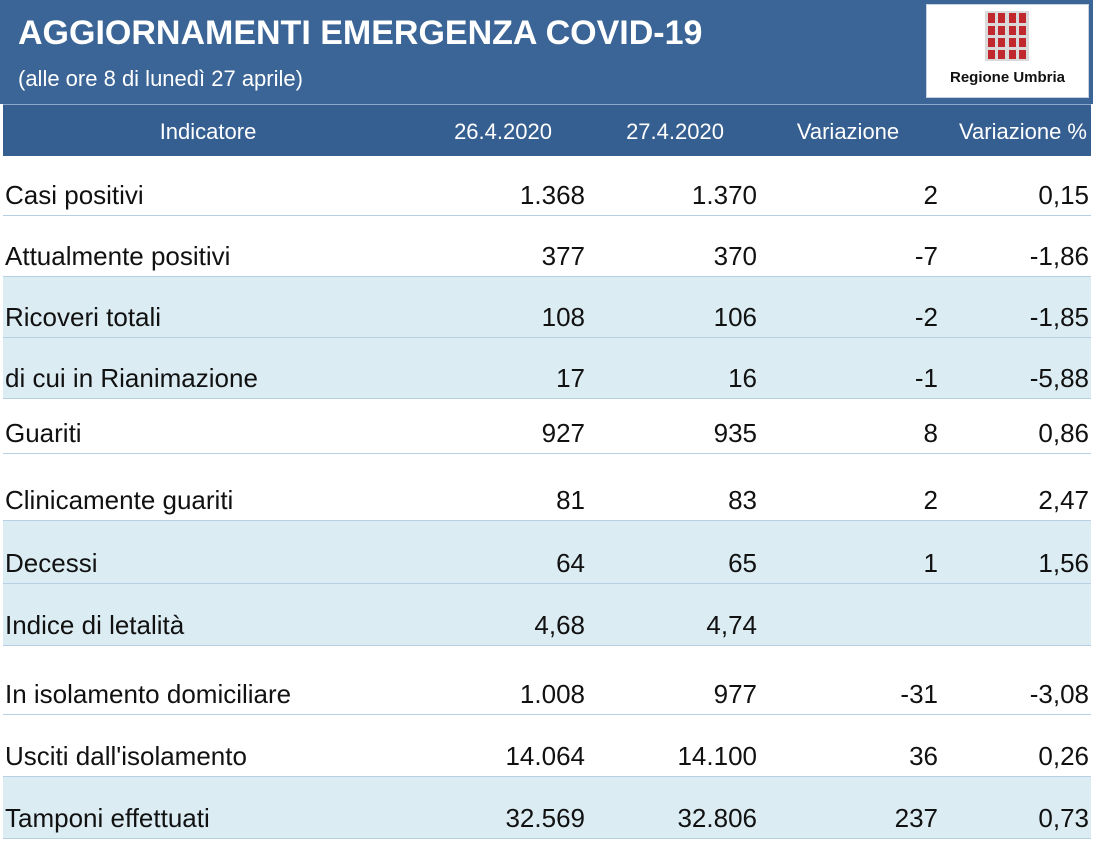  Describe the element at coordinates (717, 756) in the screenshot. I see `cell-date-2: 14.100` at that location.